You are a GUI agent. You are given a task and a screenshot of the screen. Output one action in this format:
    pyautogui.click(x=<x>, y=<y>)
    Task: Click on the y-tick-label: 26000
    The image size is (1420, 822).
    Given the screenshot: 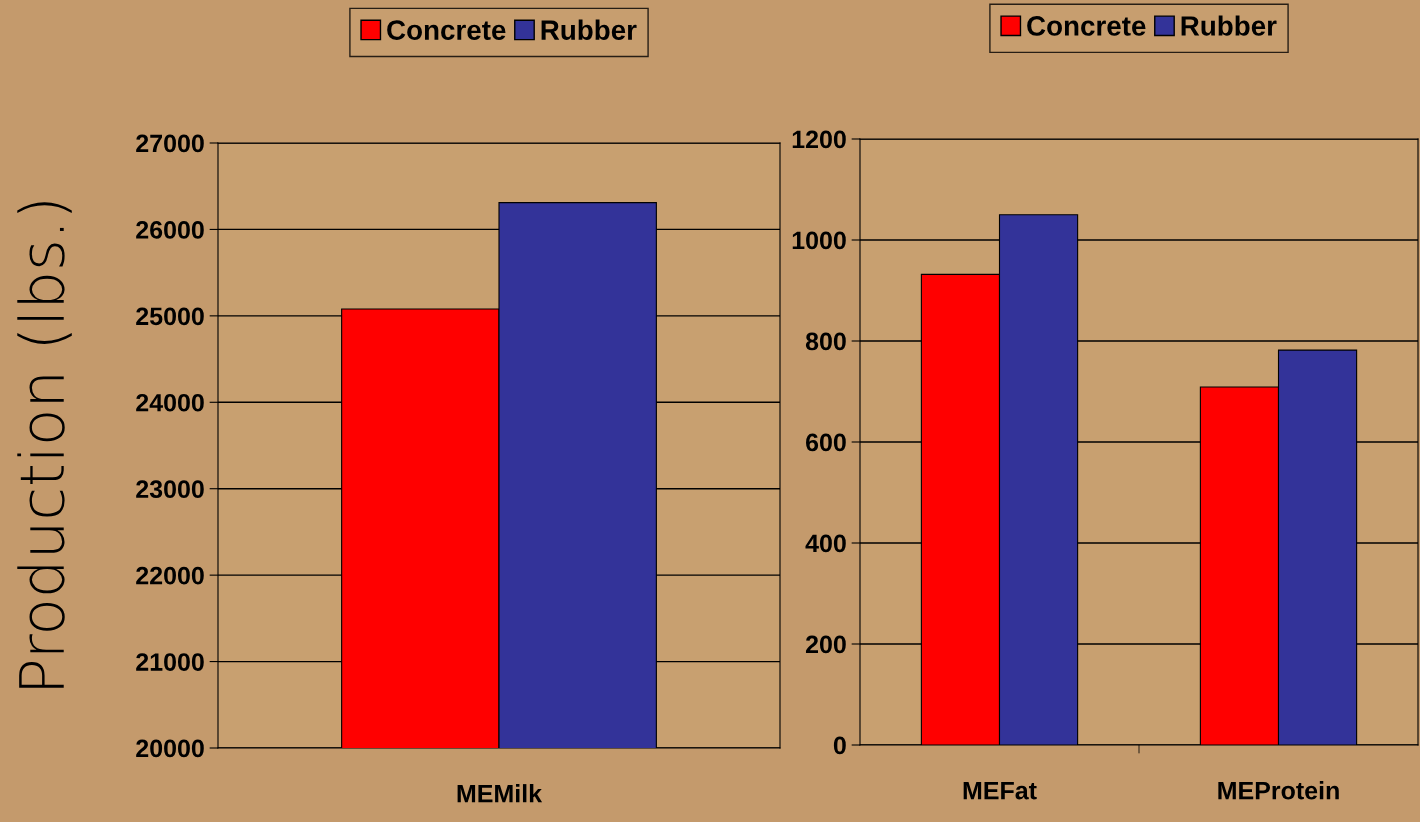 What is the action you would take?
    pyautogui.click(x=170, y=230)
    